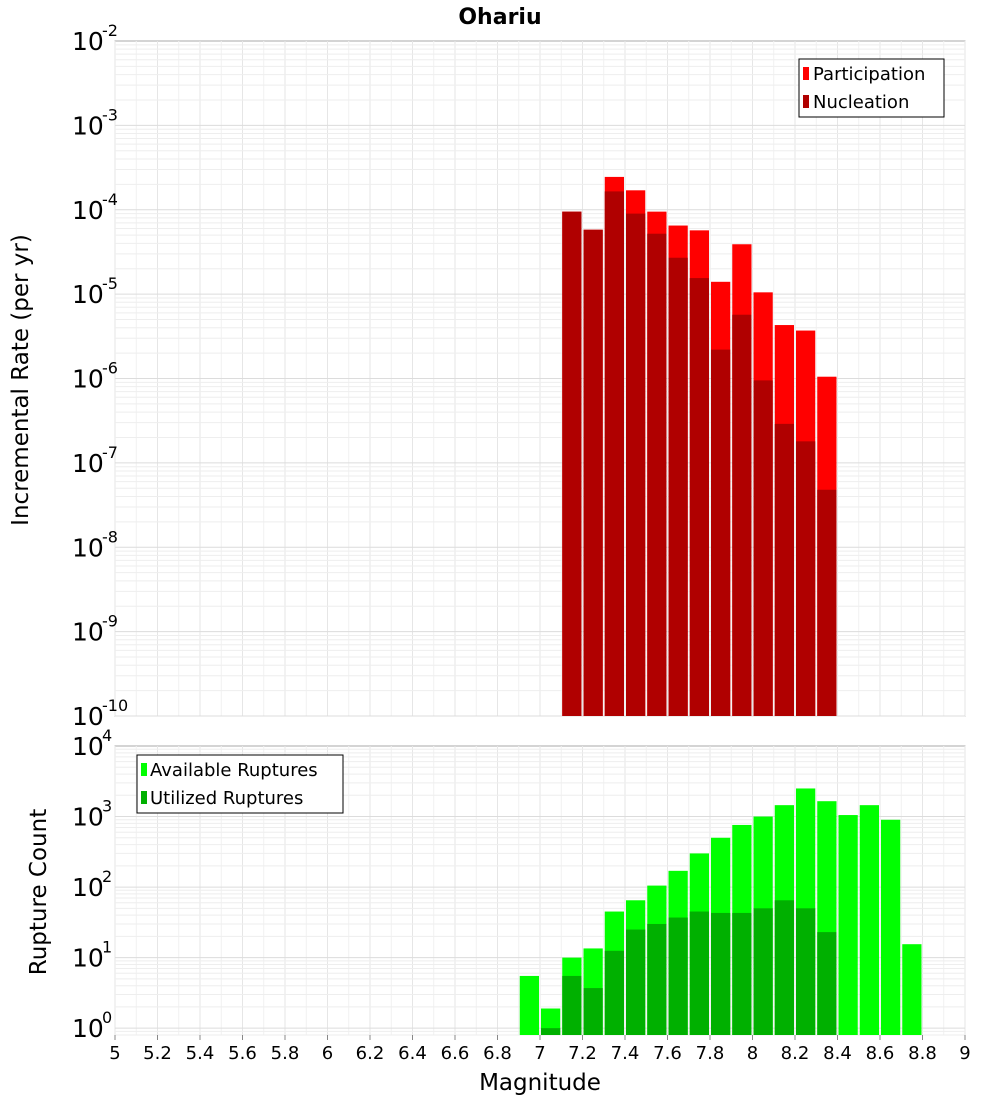  I want to click on bottom-legend: Available Ruptures Utilized Ruptures, so click(240, 784).